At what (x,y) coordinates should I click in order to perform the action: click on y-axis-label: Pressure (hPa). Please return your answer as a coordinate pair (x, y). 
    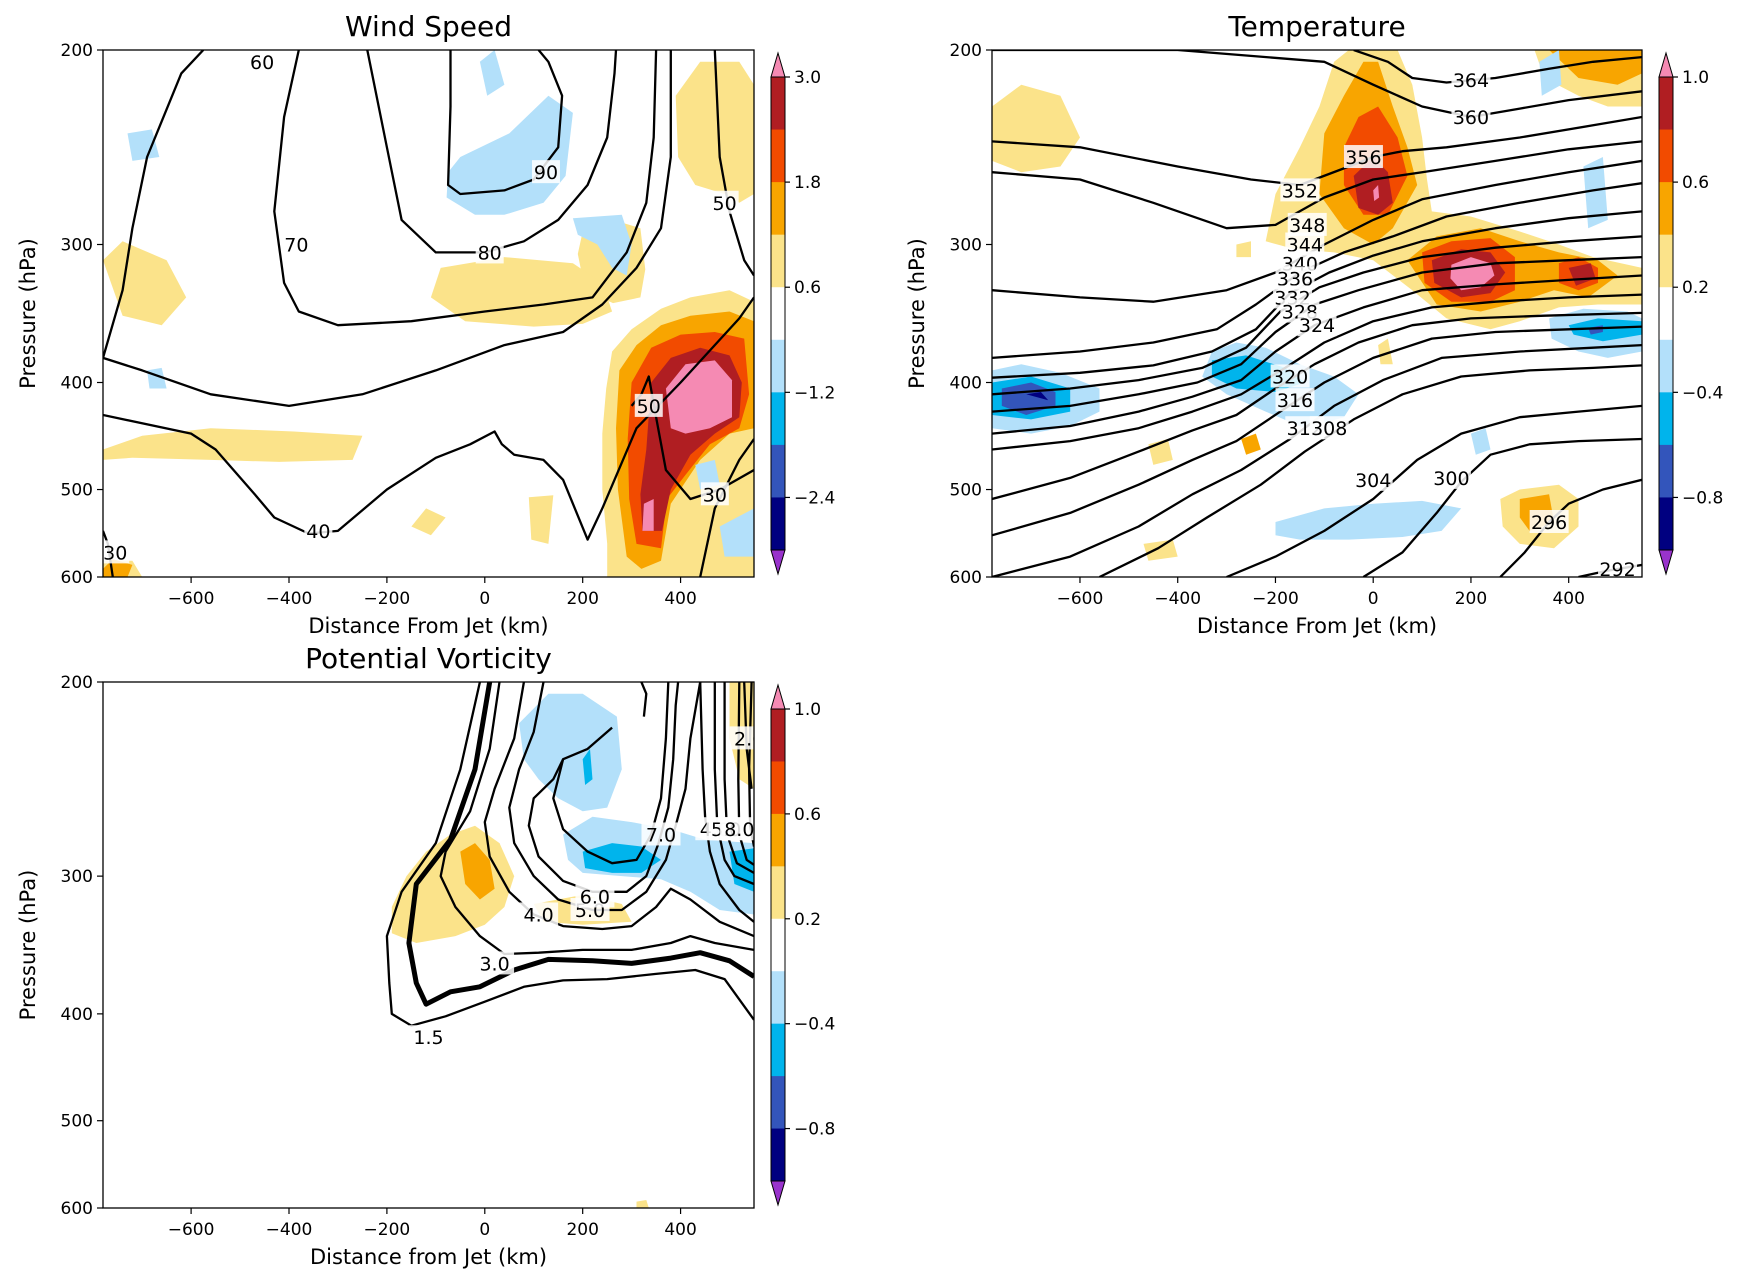
    Looking at the image, I should click on (917, 313).